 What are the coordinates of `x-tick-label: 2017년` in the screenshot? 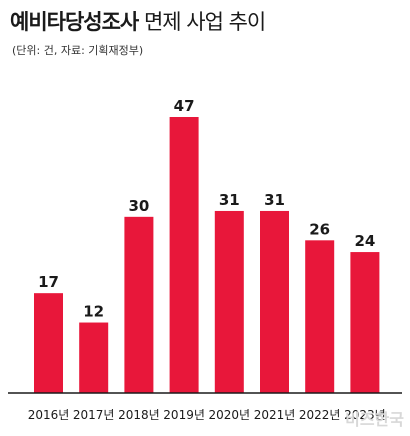 It's located at (94, 415).